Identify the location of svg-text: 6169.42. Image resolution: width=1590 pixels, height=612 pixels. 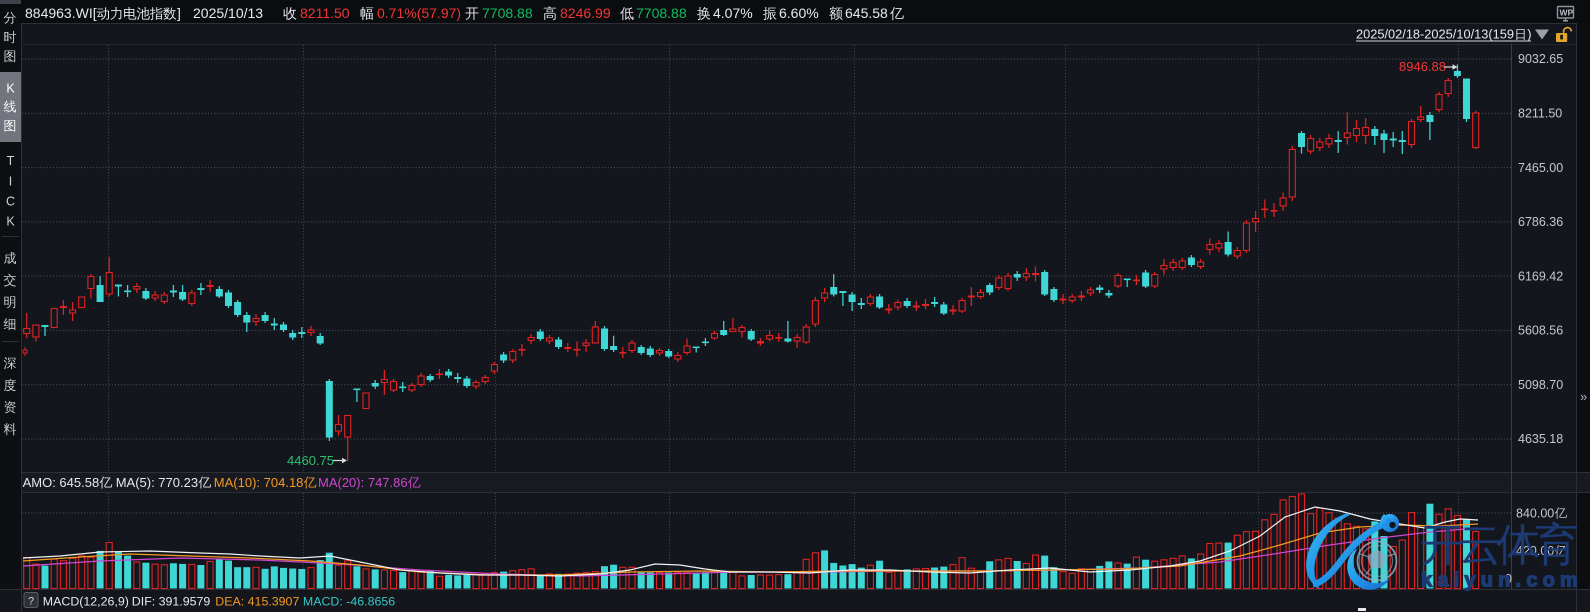
(1540, 276).